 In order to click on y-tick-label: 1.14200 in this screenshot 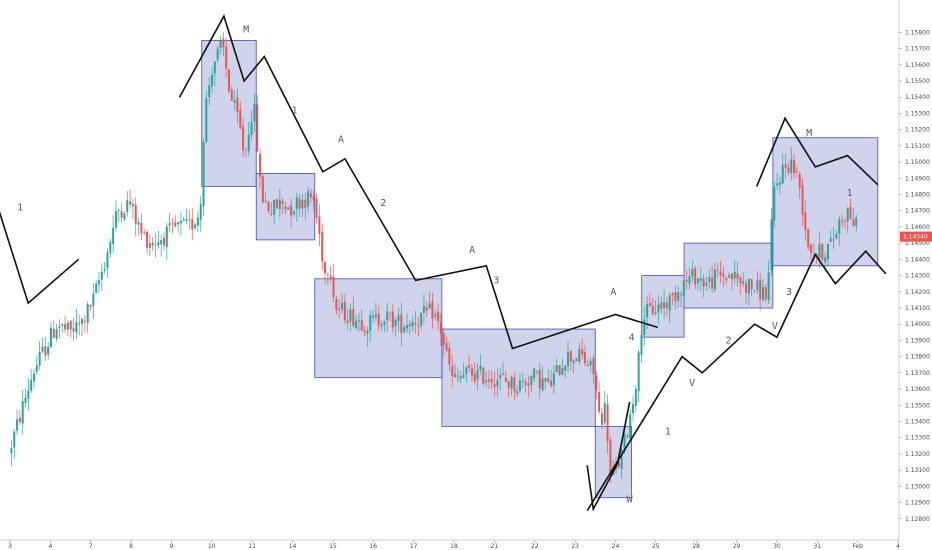, I will do `click(917, 292)`.